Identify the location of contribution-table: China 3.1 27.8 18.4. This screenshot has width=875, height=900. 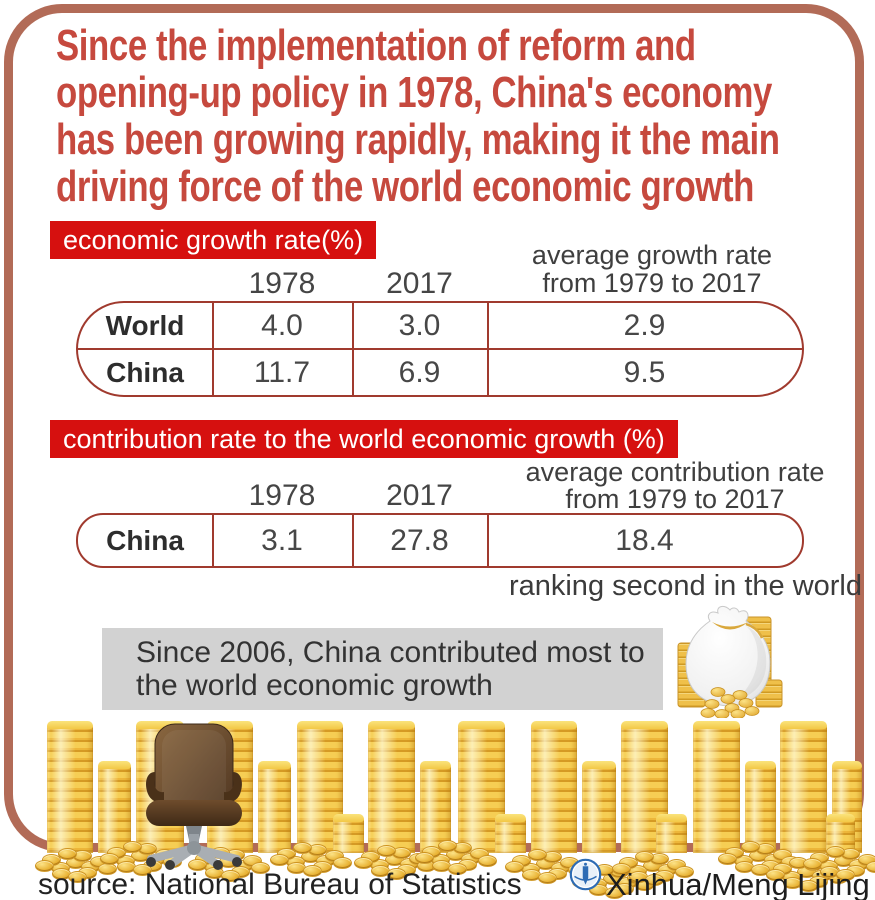
(440, 540).